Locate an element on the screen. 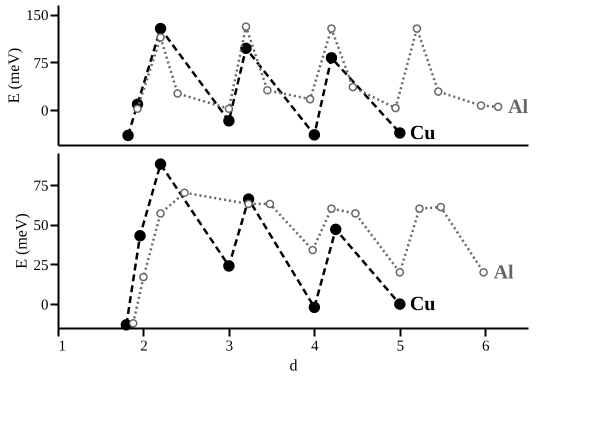 This screenshot has height=436, width=594. x-tick-label: 2 is located at coordinates (144, 346).